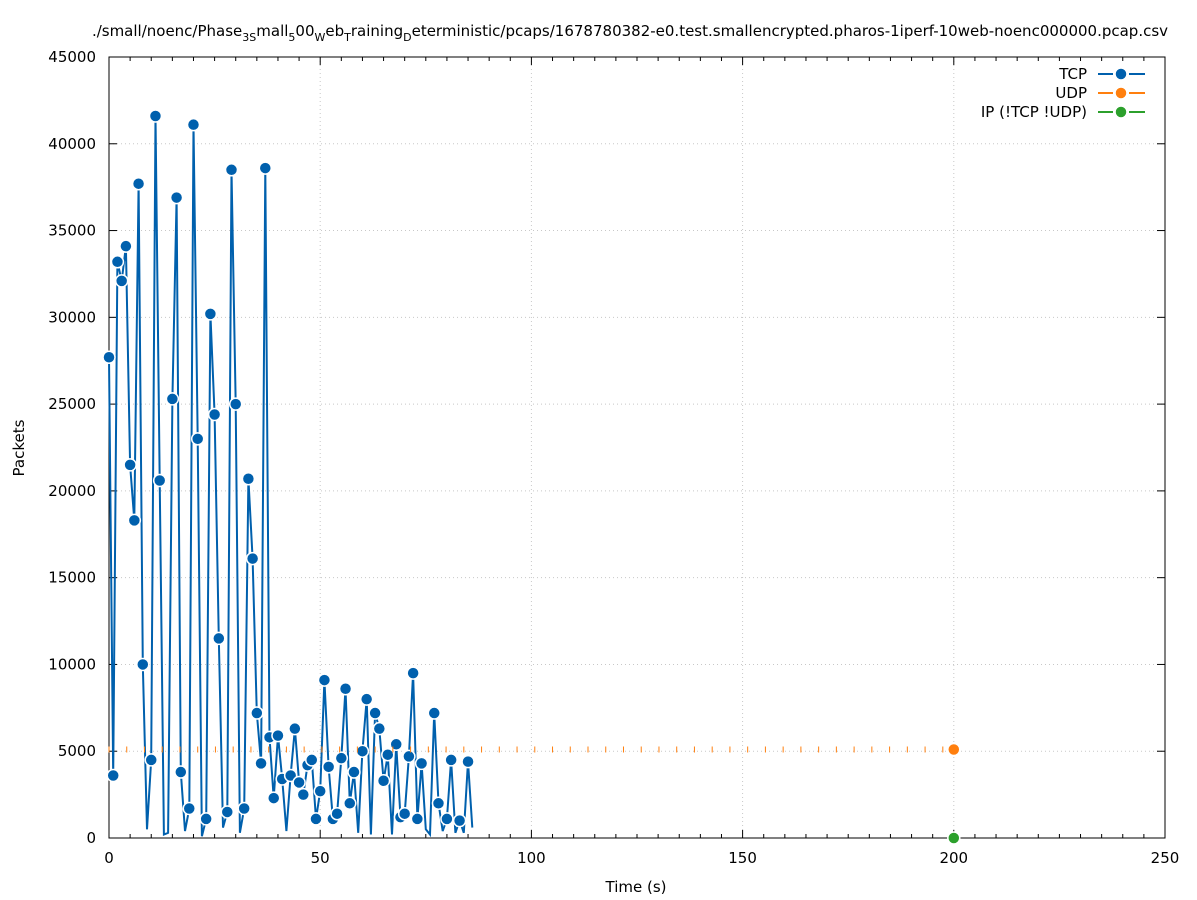 This screenshot has width=1197, height=900. I want to click on x-tick-label: 0, so click(109, 858).